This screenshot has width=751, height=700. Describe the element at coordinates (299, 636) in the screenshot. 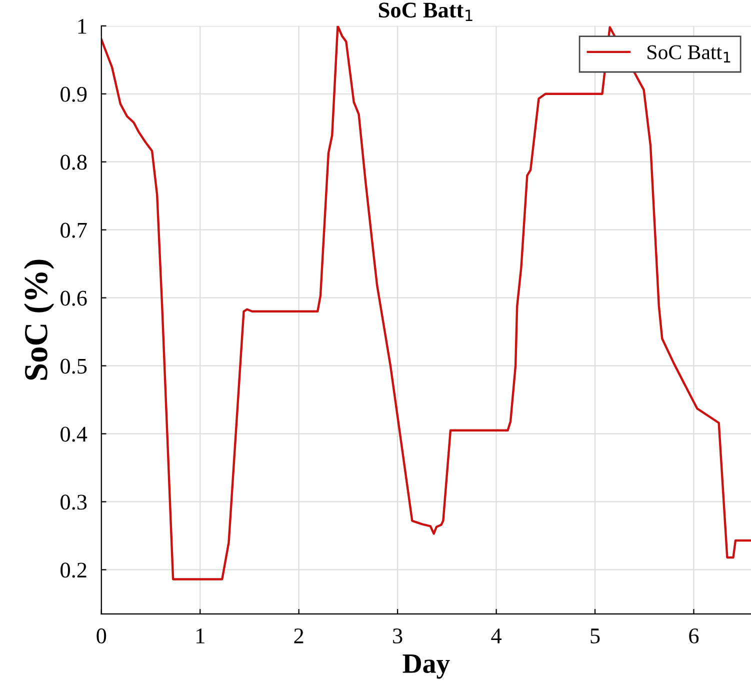

I see `x-tick-label: 2` at that location.